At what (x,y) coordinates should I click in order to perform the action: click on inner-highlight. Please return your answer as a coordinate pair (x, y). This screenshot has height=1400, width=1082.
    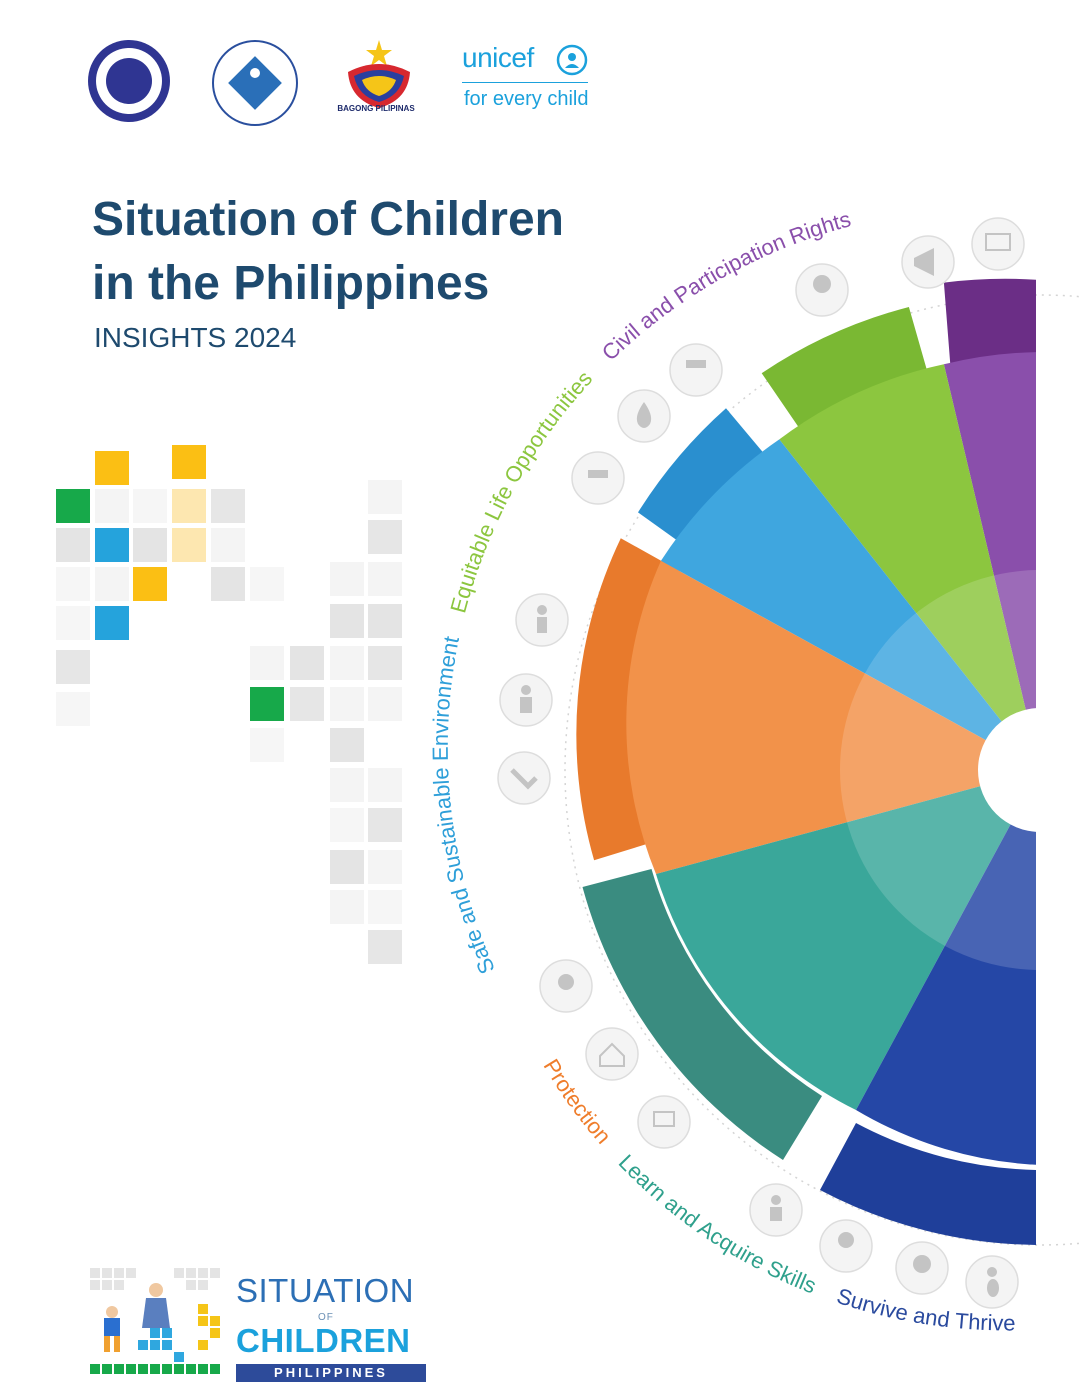
    Looking at the image, I should click on (938, 770).